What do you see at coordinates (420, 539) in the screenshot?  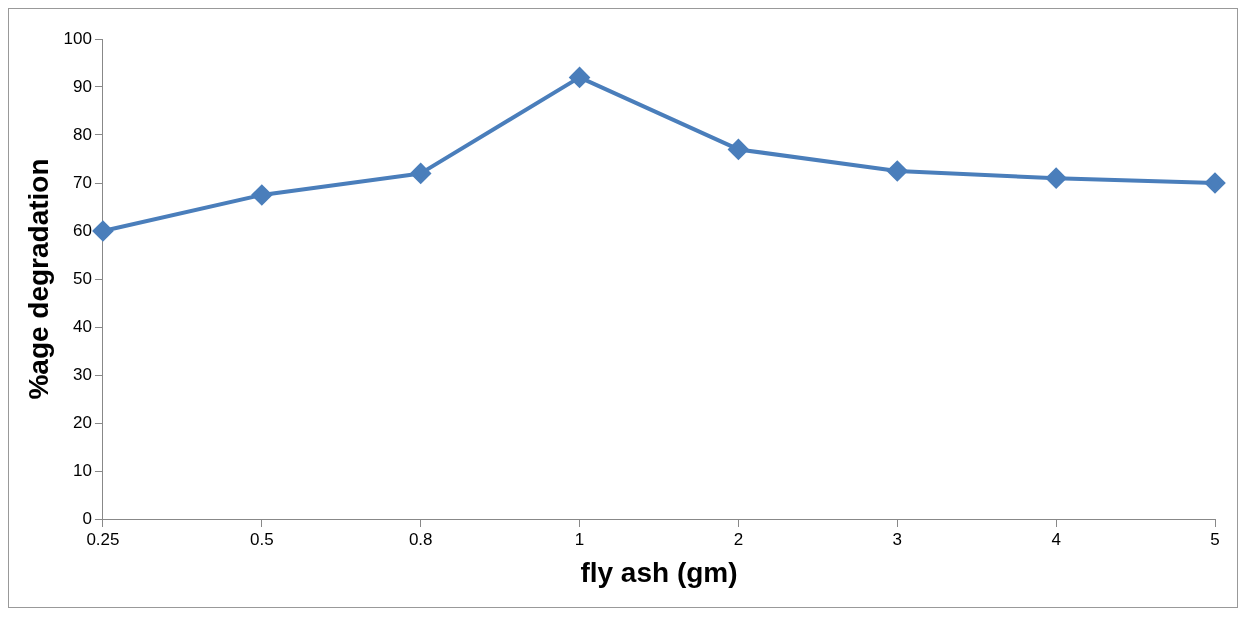 I see `x-tick-label: 0.8` at bounding box center [420, 539].